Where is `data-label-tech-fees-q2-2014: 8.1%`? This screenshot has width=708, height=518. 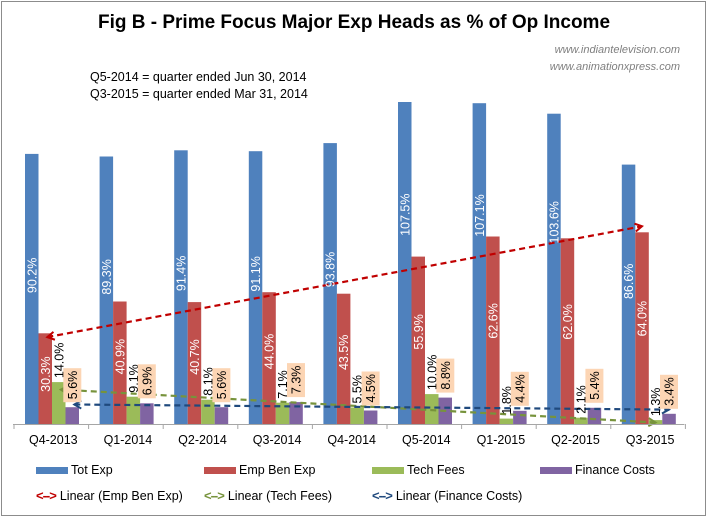
data-label-tech-fees-q2-2014: 8.1% is located at coordinates (208, 381).